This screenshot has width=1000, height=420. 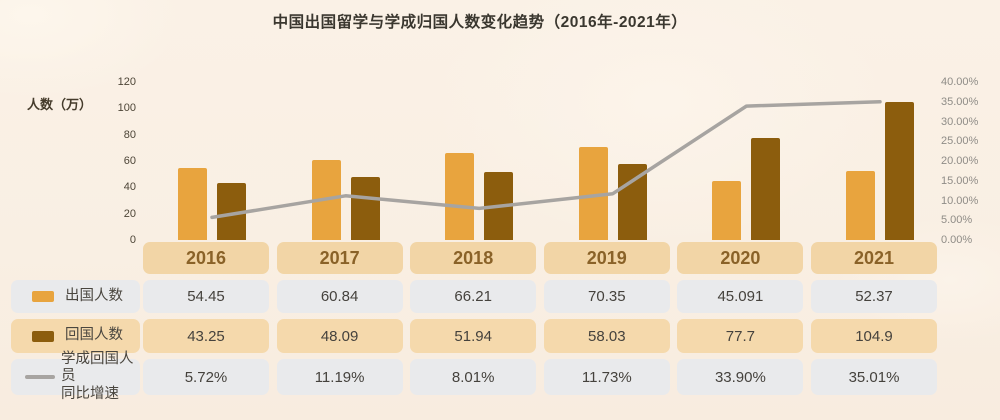 I want to click on value-cell: 35.01%, so click(x=874, y=377).